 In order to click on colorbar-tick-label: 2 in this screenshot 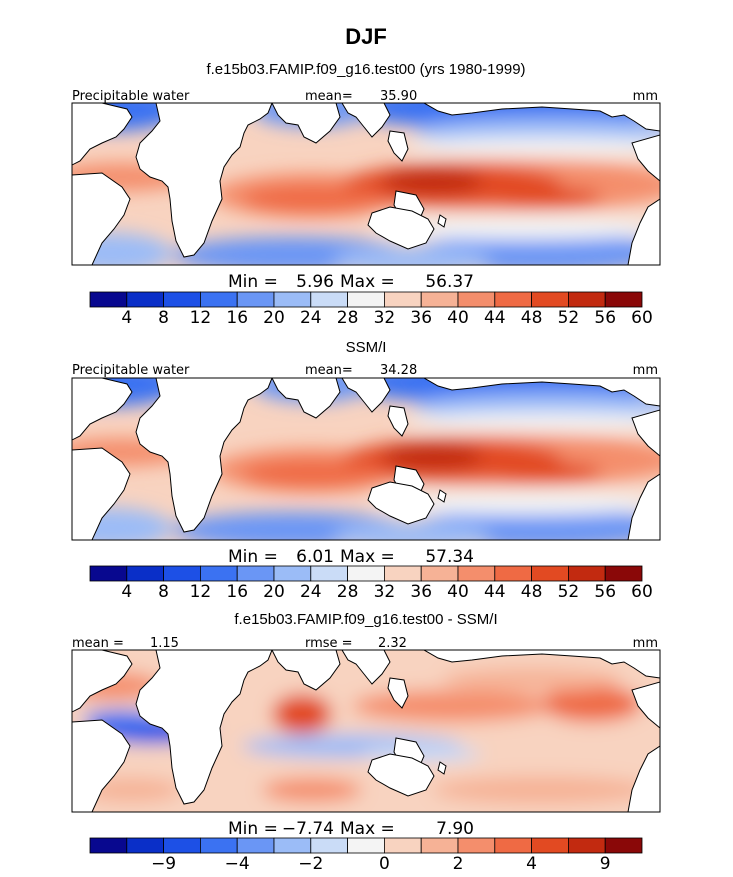, I will do `click(458, 864)`.